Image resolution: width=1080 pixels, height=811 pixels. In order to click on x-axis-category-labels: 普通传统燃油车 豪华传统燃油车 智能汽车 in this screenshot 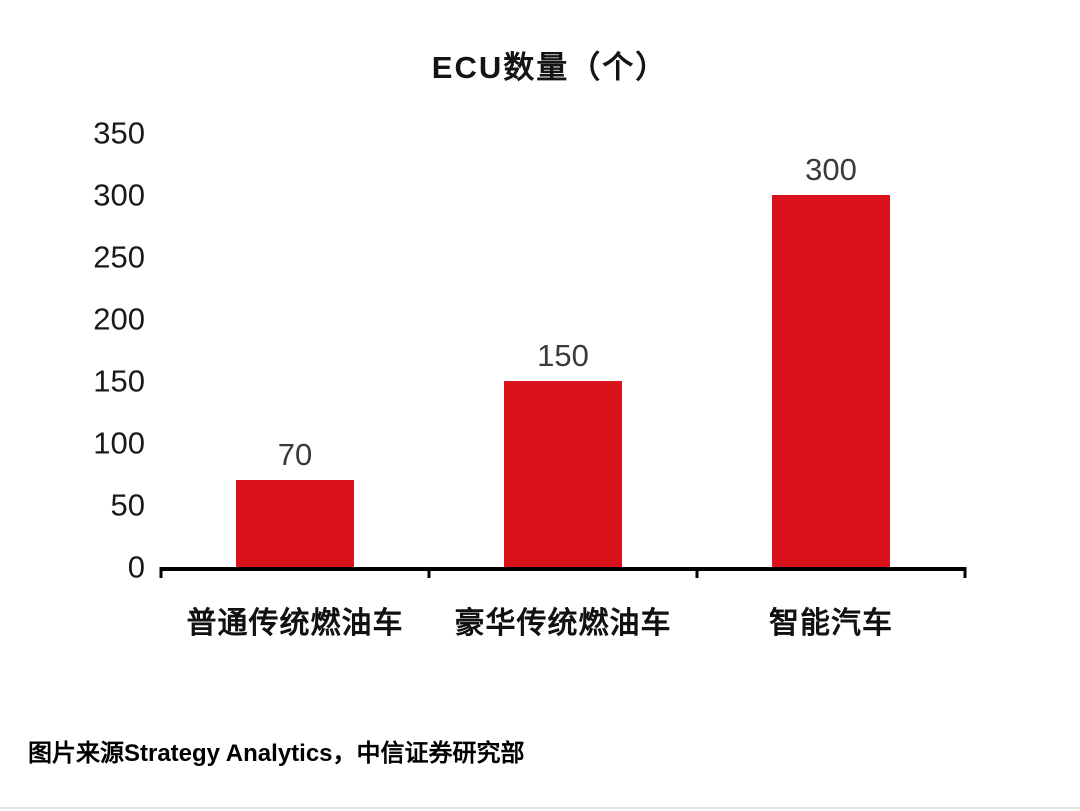, I will do `click(563, 620)`.